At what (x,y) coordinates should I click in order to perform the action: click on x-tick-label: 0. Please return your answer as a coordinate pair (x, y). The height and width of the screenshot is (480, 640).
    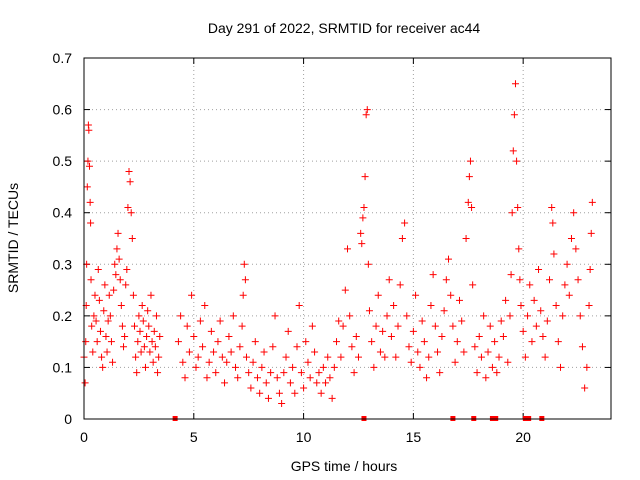
    Looking at the image, I should click on (84, 437).